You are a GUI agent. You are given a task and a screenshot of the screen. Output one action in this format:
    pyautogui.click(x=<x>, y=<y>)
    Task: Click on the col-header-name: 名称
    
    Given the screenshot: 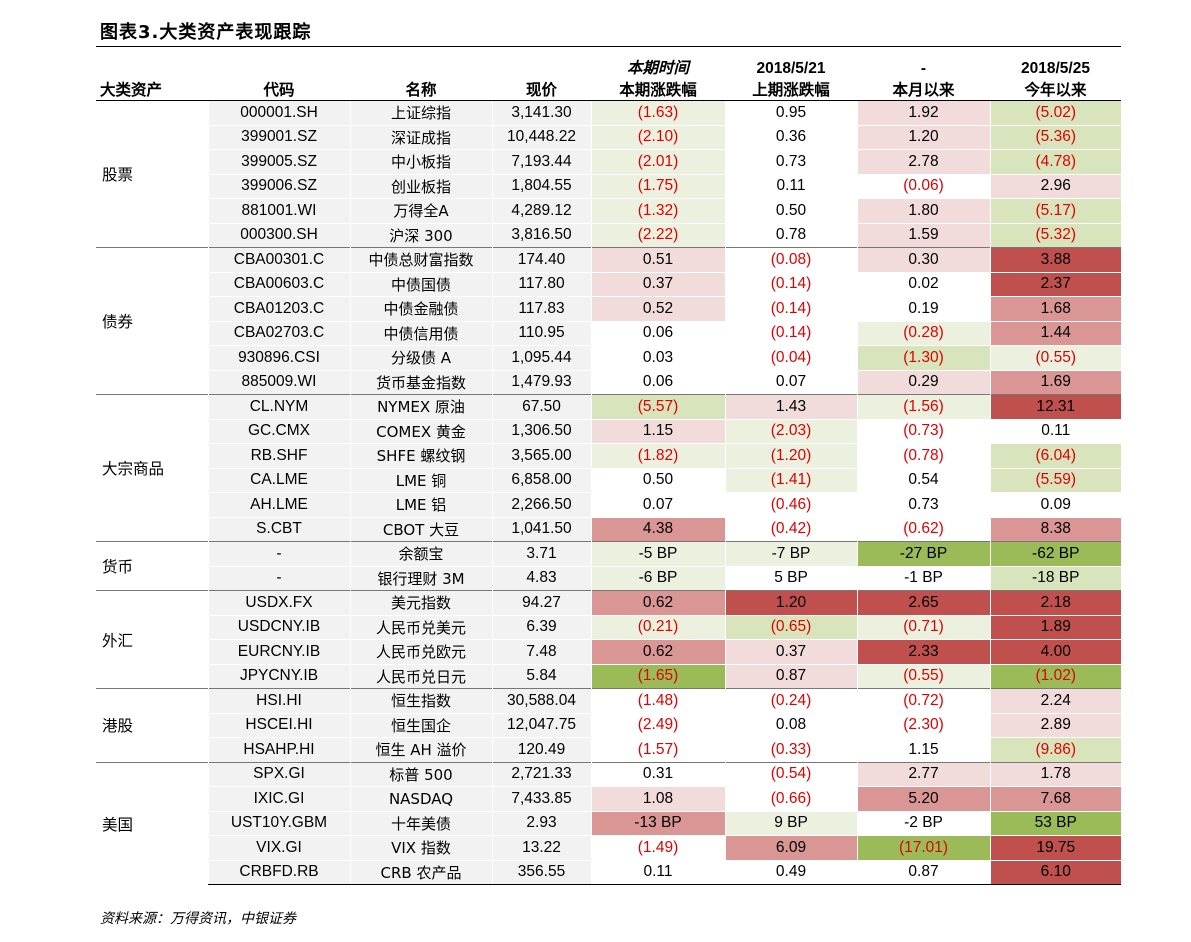 What is the action you would take?
    pyautogui.click(x=421, y=89)
    